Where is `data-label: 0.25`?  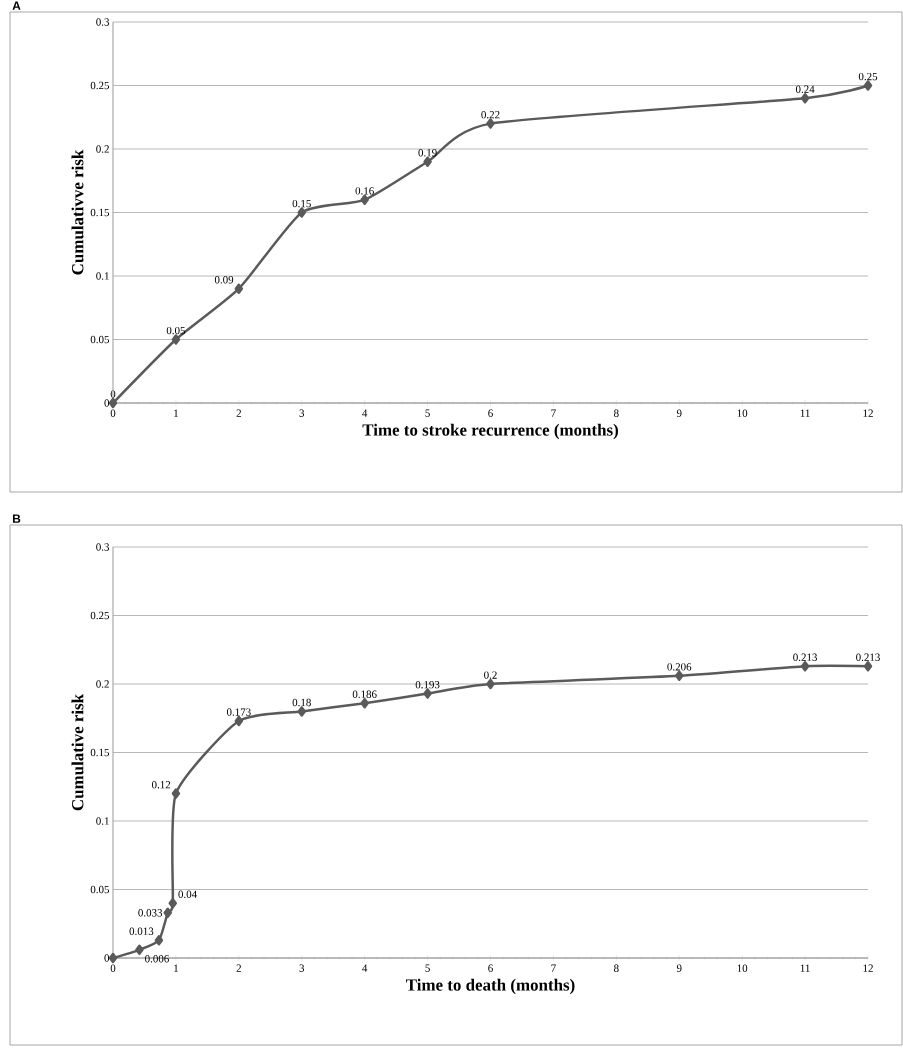
data-label: 0.25 is located at coordinates (868, 76).